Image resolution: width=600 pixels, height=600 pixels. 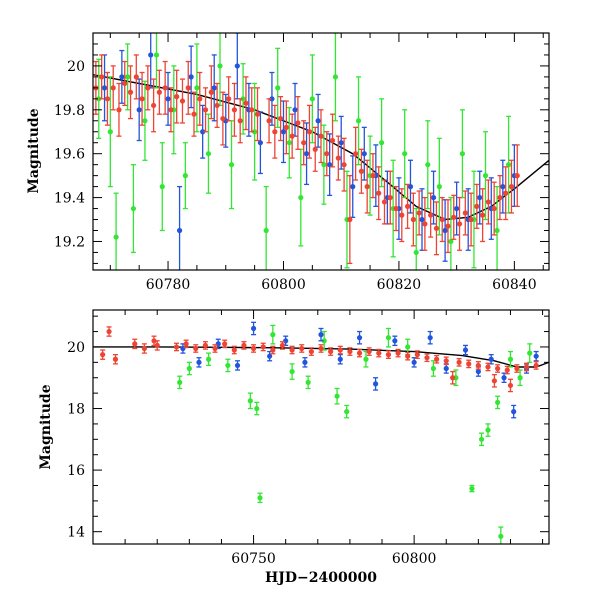 What do you see at coordinates (69, 111) in the screenshot?
I see `y-tick-label: 19.8` at bounding box center [69, 111].